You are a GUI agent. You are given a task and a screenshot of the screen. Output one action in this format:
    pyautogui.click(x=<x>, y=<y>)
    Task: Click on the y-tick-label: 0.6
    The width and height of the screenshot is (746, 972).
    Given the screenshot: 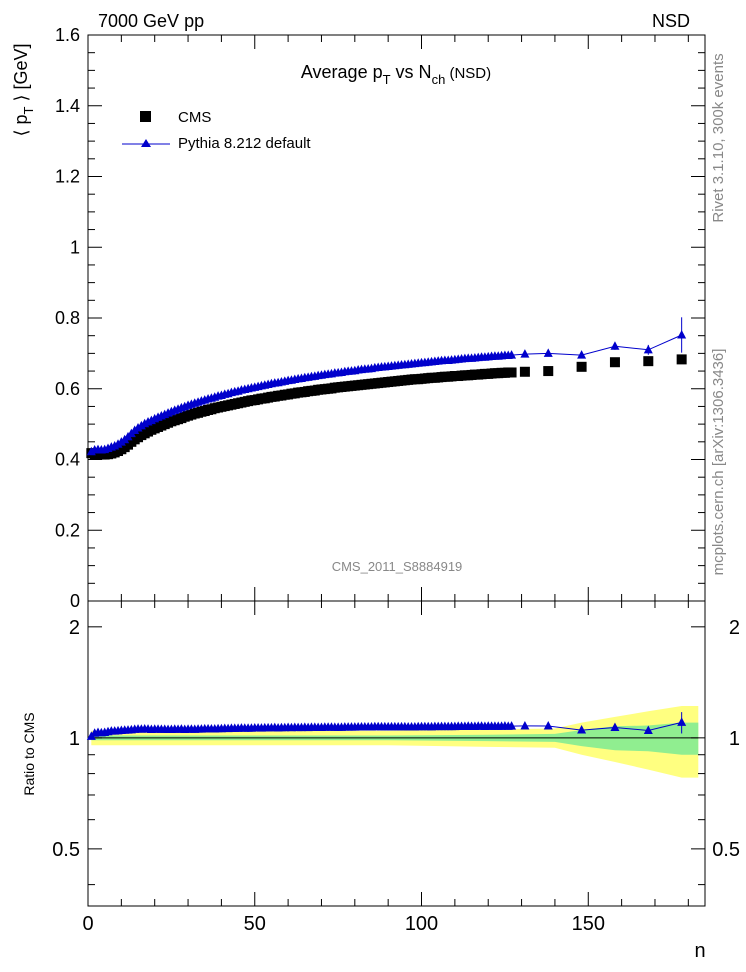 What is the action you would take?
    pyautogui.click(x=67, y=389)
    